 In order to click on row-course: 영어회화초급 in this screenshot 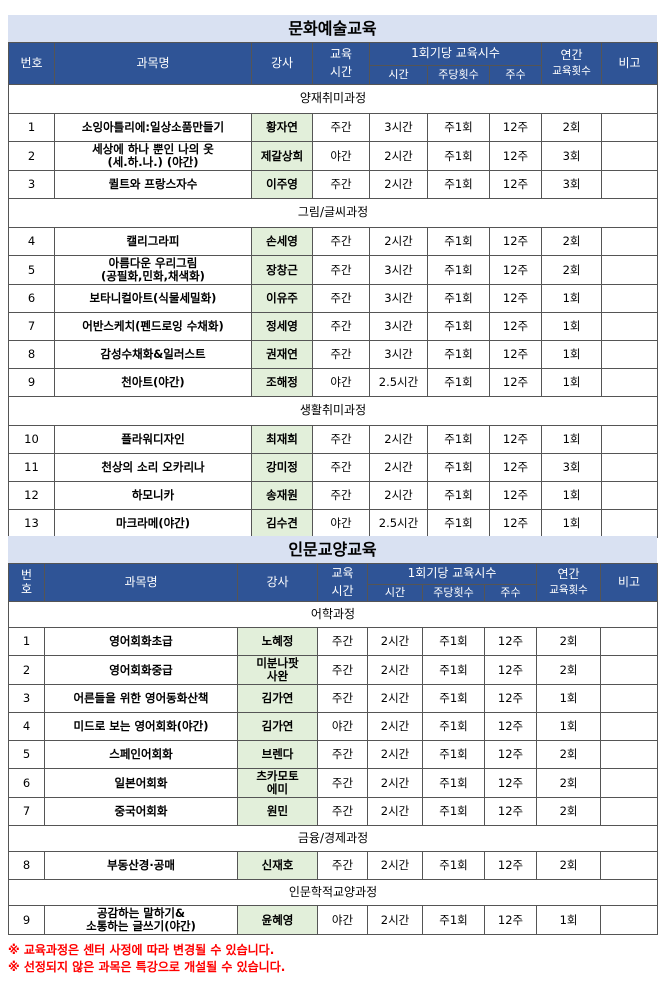, I will do `click(141, 641)`.